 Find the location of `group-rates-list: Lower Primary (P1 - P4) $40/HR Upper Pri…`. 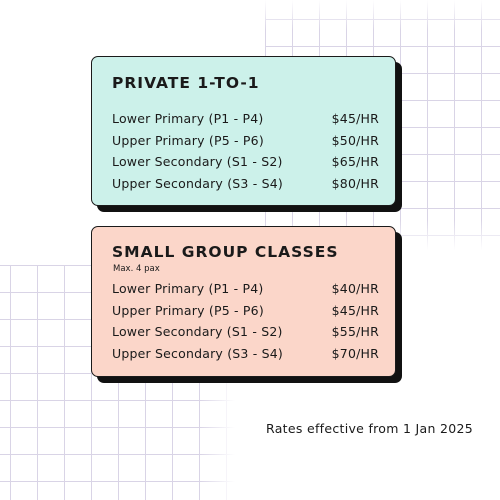

group-rates-list: Lower Primary (P1 - P4) $40/HR Upper Pri… is located at coordinates (245, 321).